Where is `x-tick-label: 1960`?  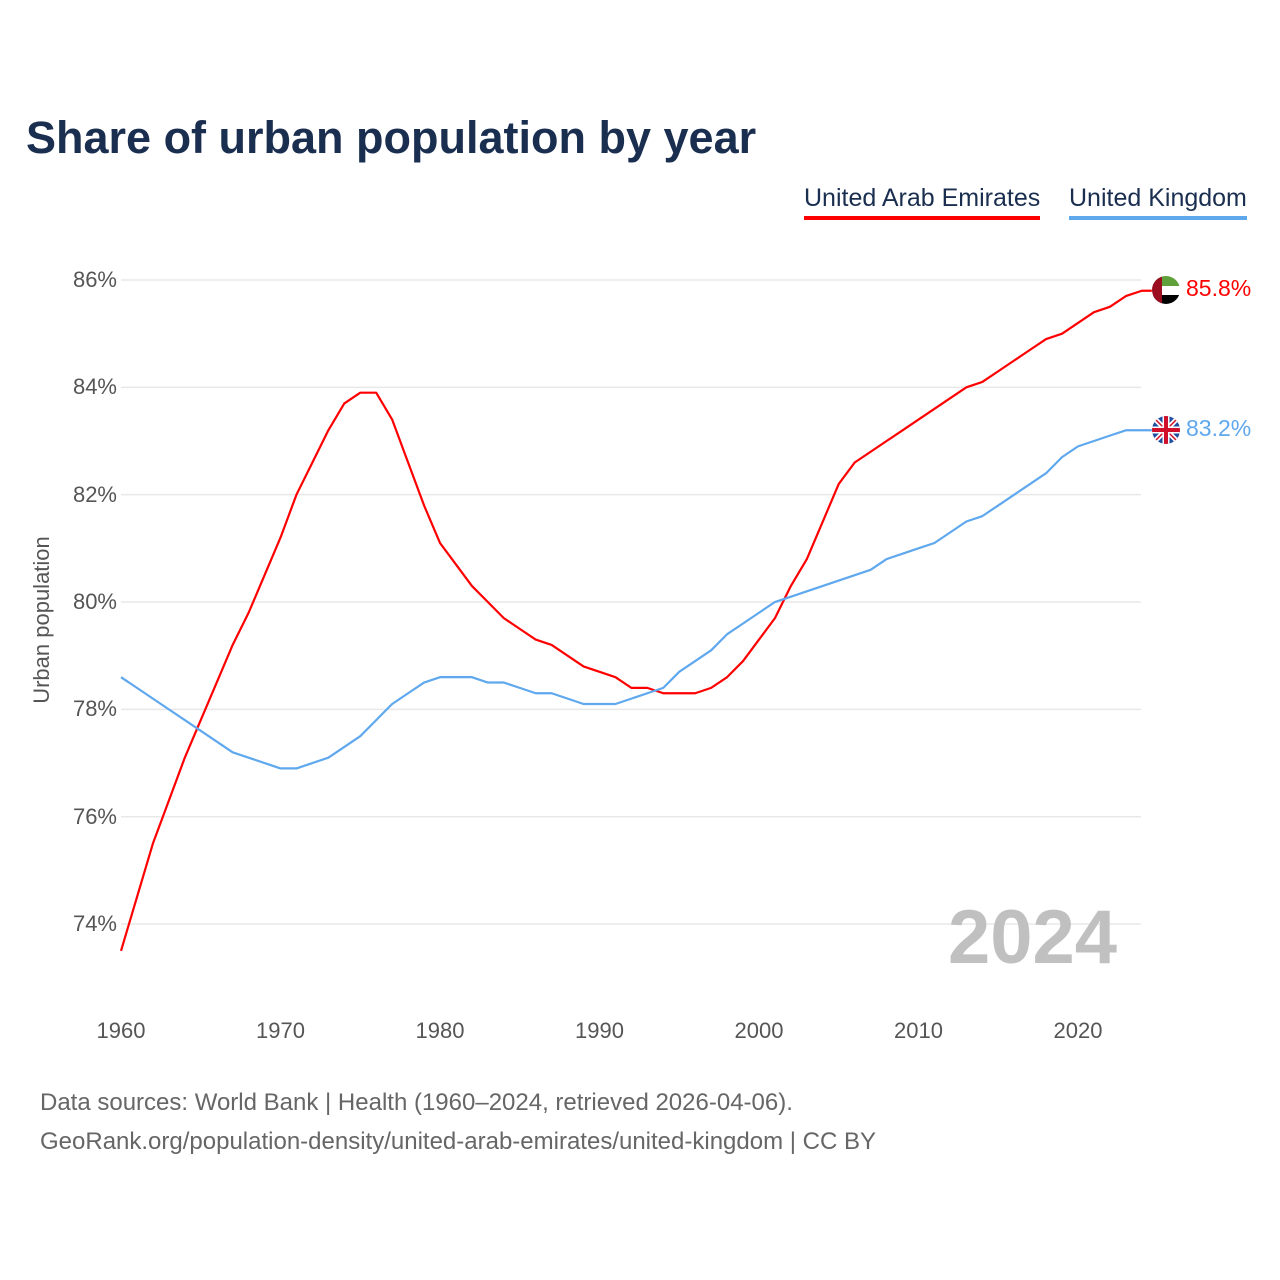 x-tick-label: 1960 is located at coordinates (121, 1030).